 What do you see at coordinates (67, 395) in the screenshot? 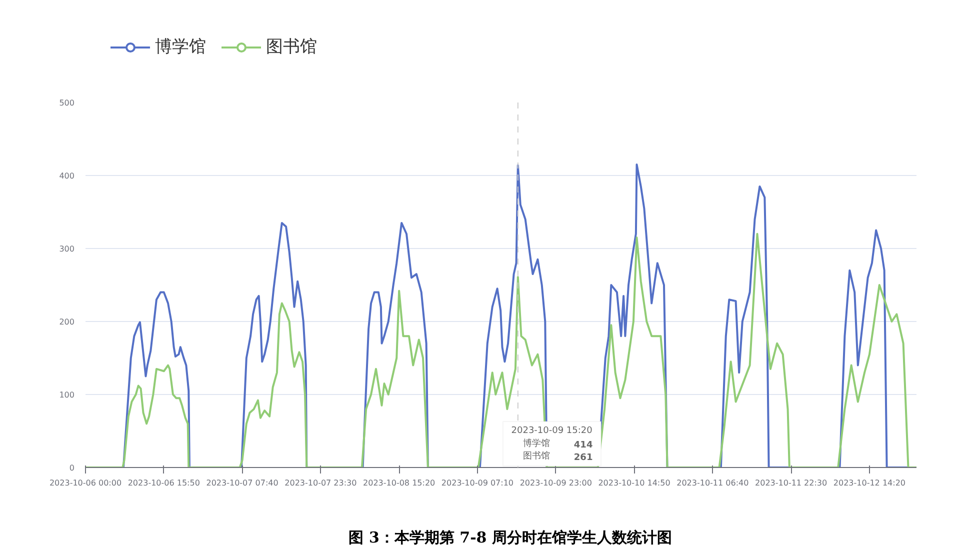
I see `y-tick-label: 100` at bounding box center [67, 395].